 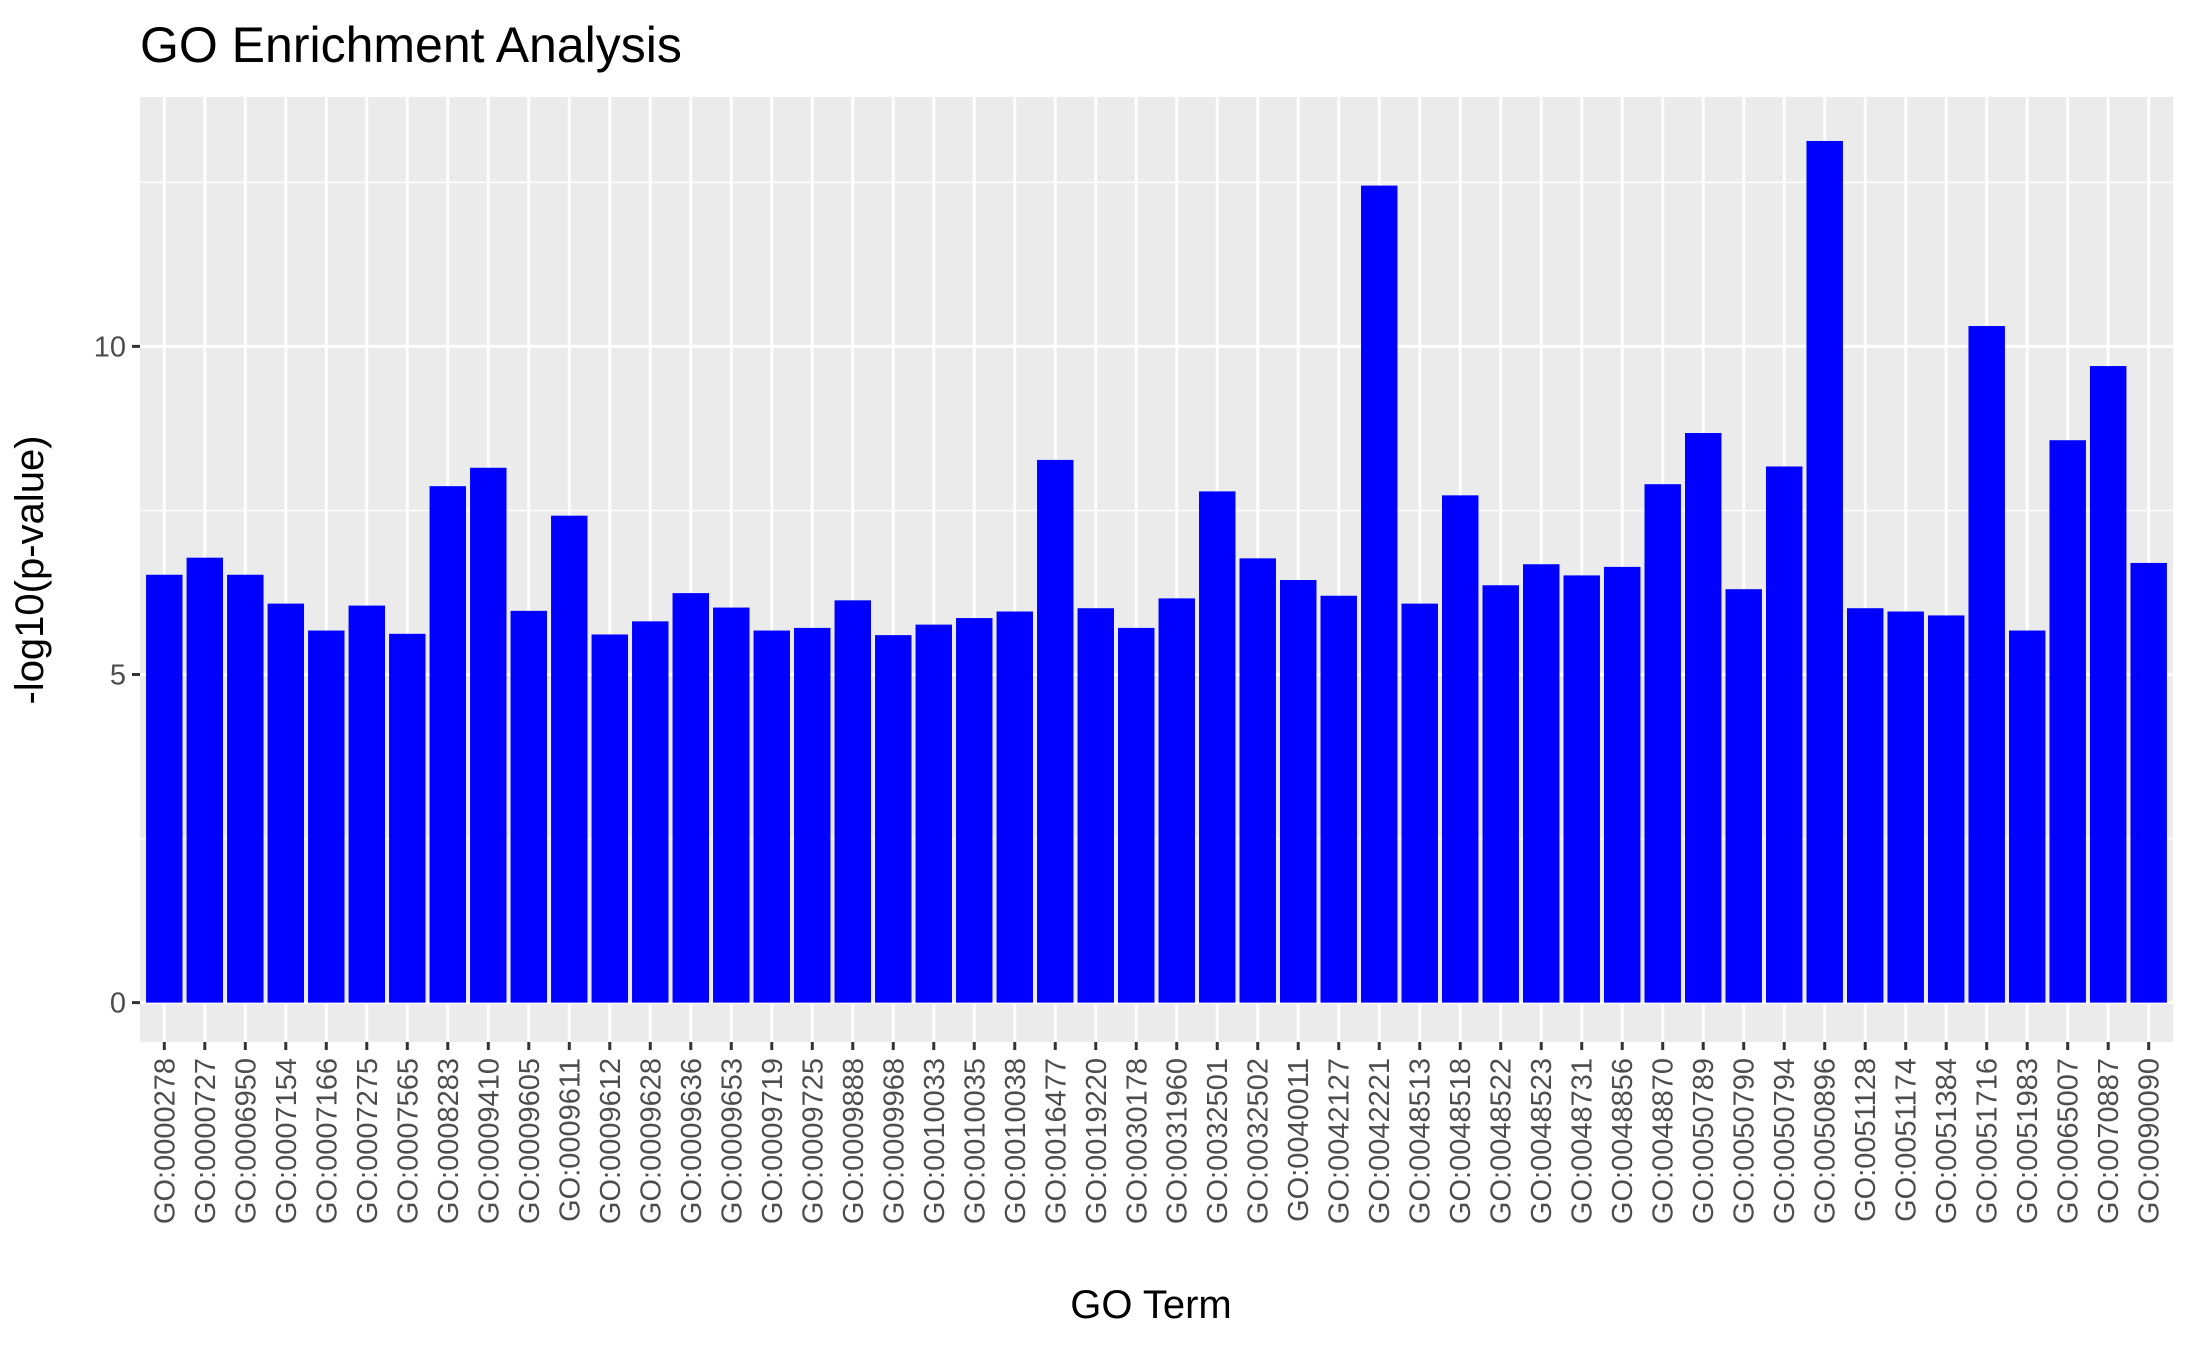 What do you see at coordinates (1151, 1305) in the screenshot?
I see `x-axis-title: GO Term` at bounding box center [1151, 1305].